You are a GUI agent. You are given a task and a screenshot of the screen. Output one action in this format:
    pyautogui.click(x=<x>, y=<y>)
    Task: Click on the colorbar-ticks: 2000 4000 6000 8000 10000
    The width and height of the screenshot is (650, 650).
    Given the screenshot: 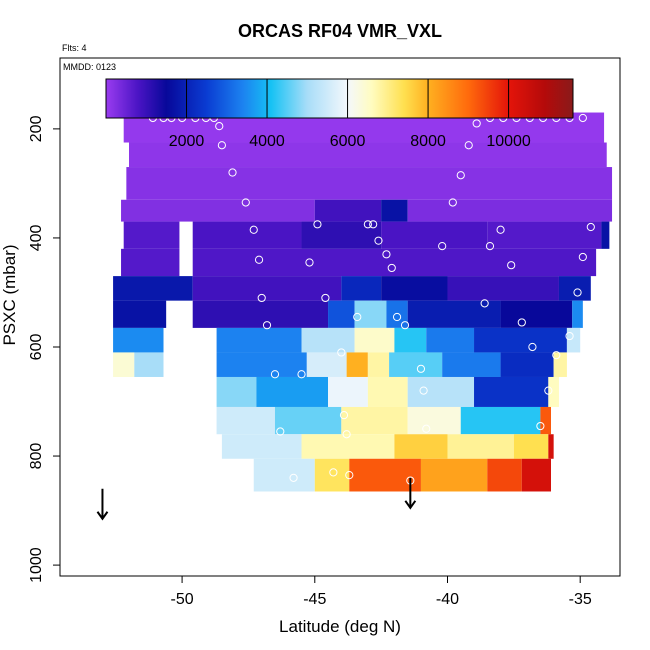 What is the action you would take?
    pyautogui.click(x=350, y=114)
    